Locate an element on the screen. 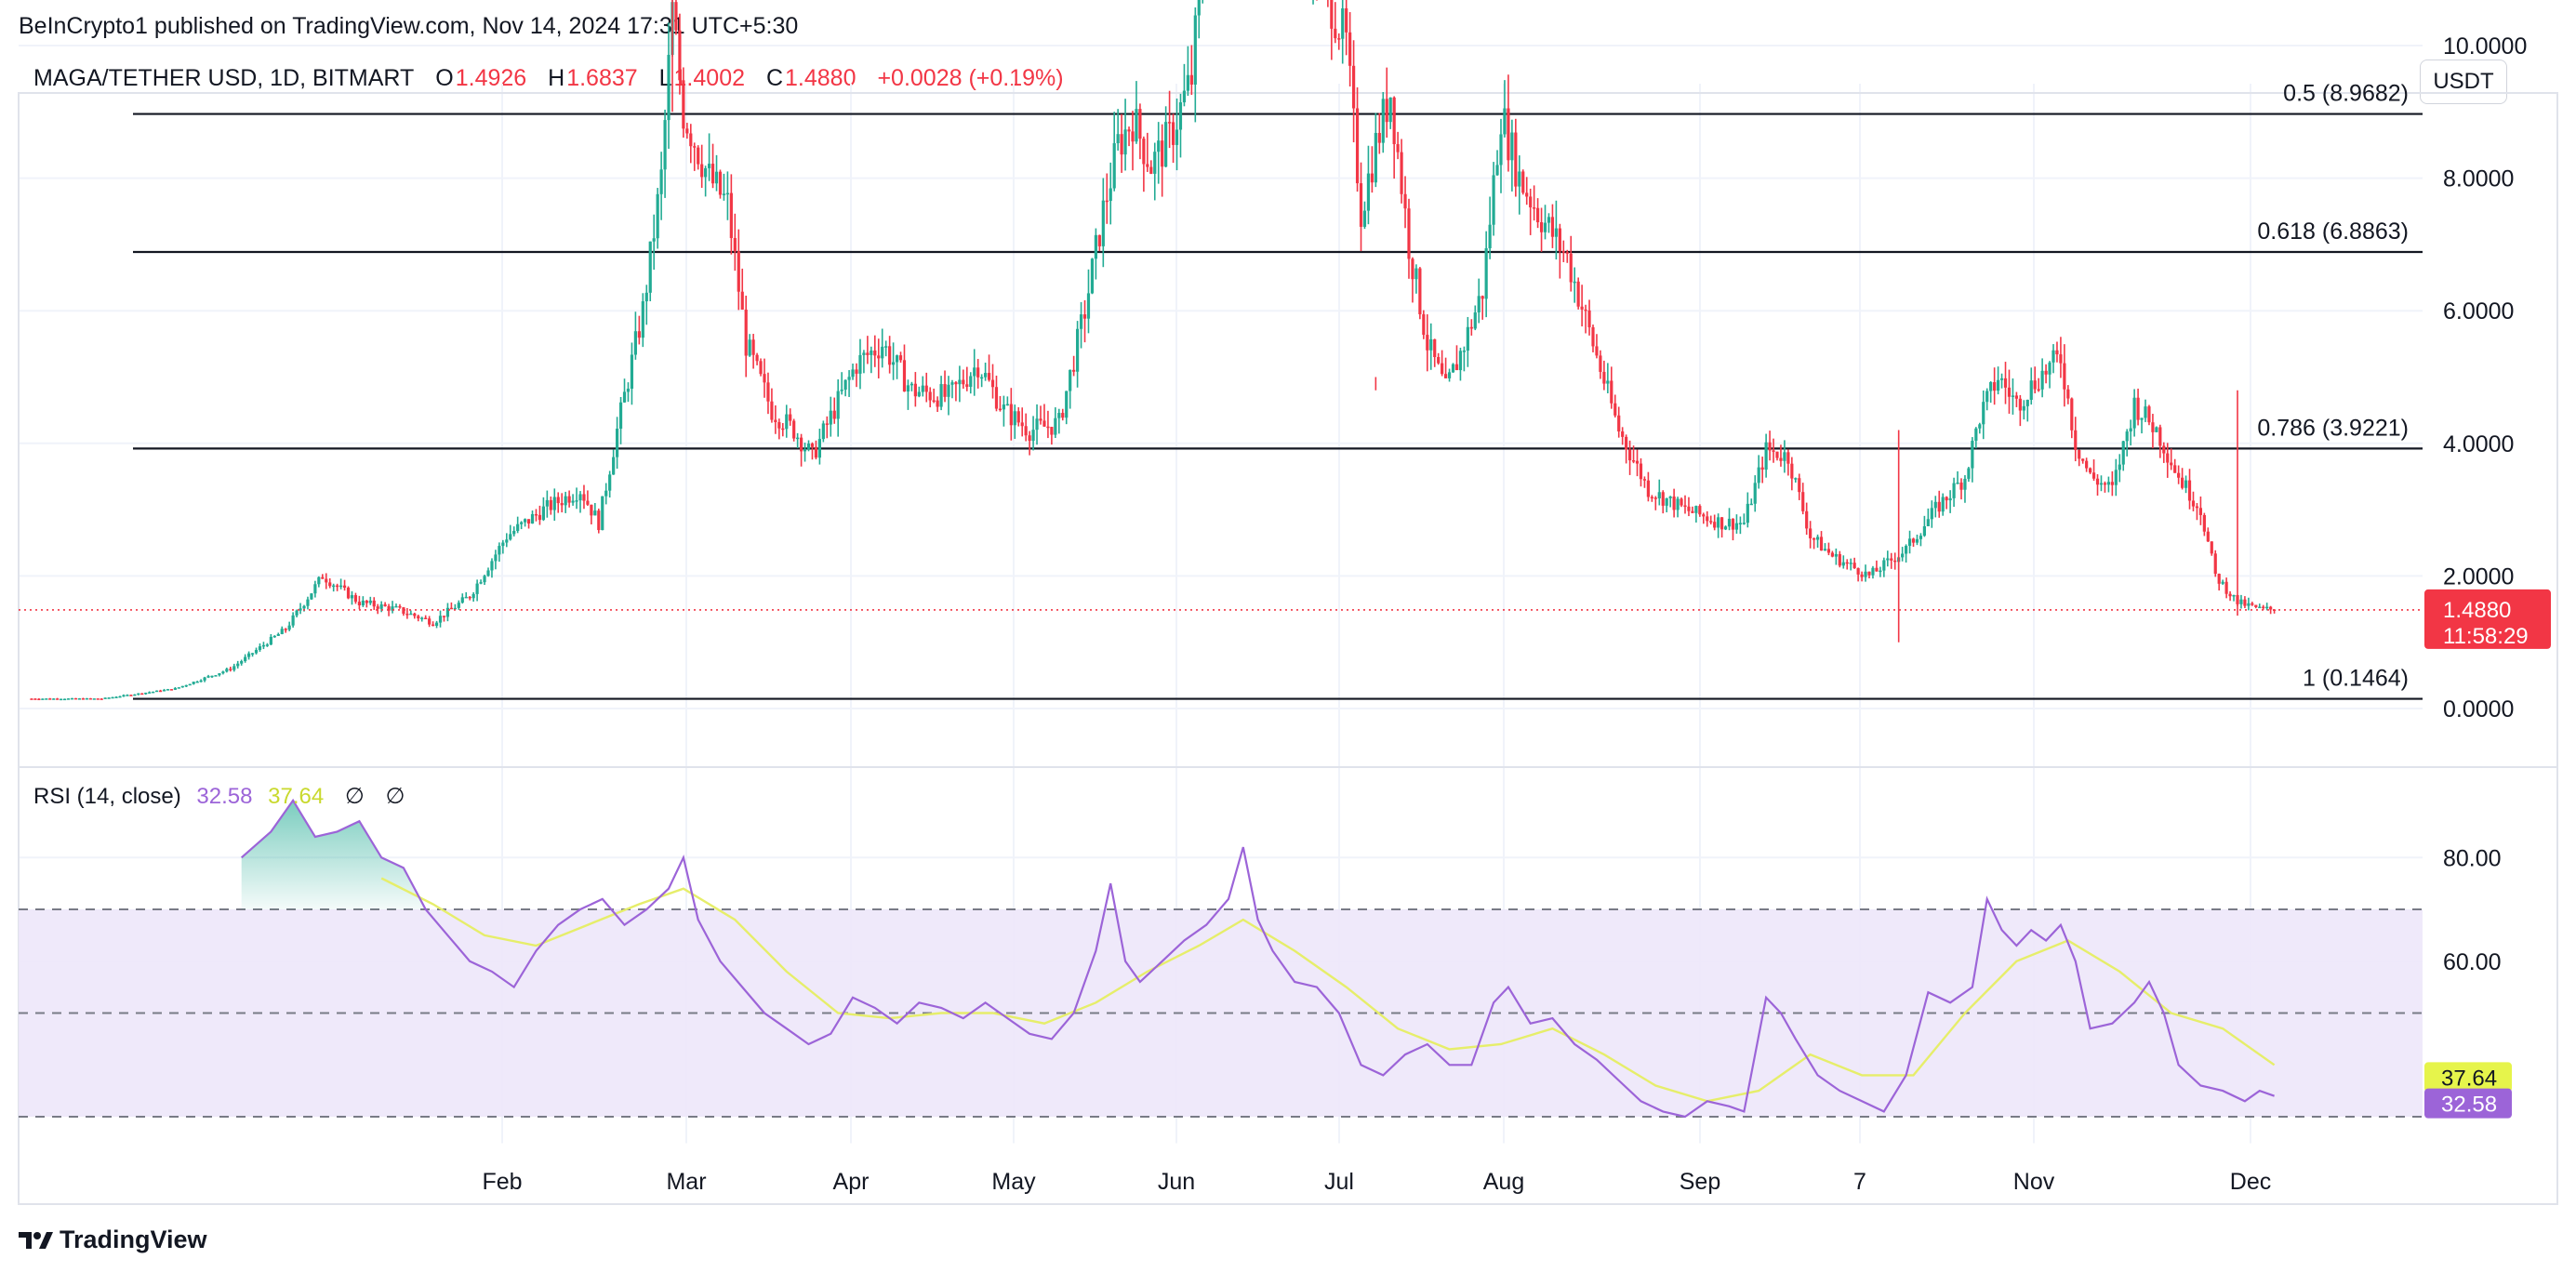 The image size is (2576, 1272). symbol-name: MAGA/TETHER USD, 1D, BITMART is located at coordinates (224, 78).